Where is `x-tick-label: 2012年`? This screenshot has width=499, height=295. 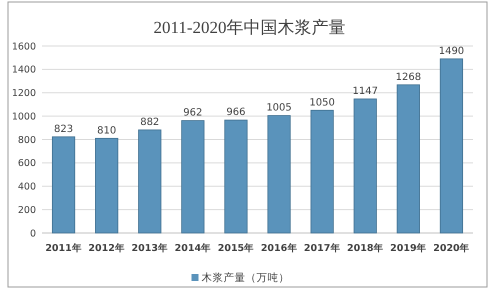 x-tick-label: 2012年 is located at coordinates (106, 248).